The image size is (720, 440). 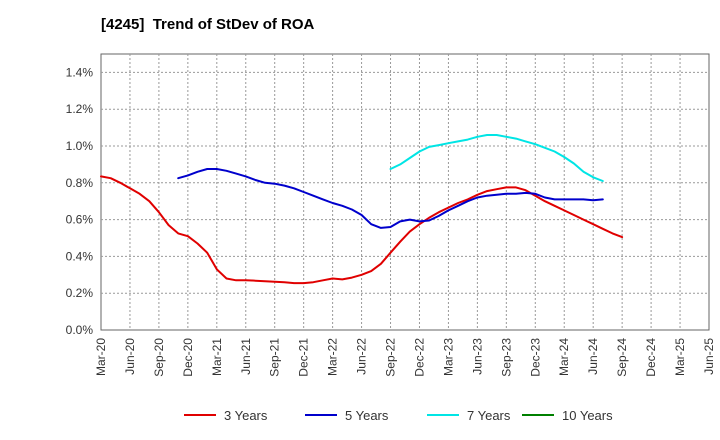 I want to click on x-tick-label: Jun-20, so click(x=130, y=356).